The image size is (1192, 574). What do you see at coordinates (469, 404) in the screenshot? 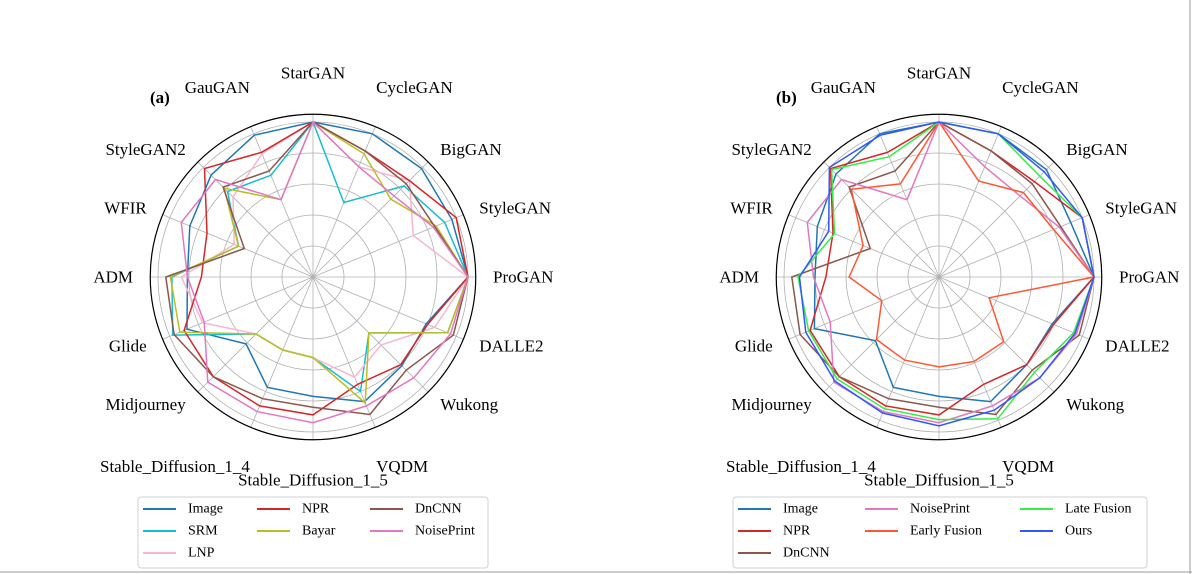
I see `axis-label-wukong: Wukong` at bounding box center [469, 404].